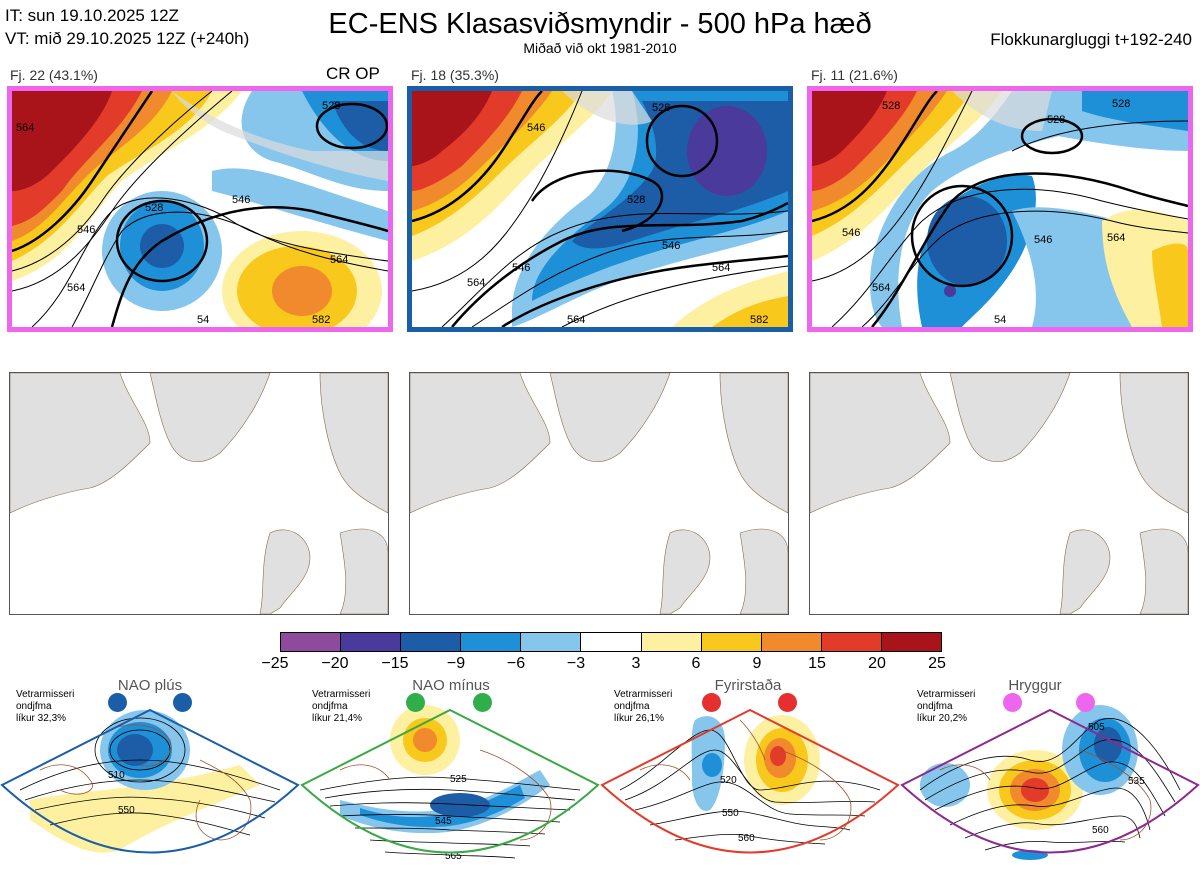 The image size is (1200, 871). I want to click on cluster-1-label: Fj. 22 (43.1%), so click(54, 75).